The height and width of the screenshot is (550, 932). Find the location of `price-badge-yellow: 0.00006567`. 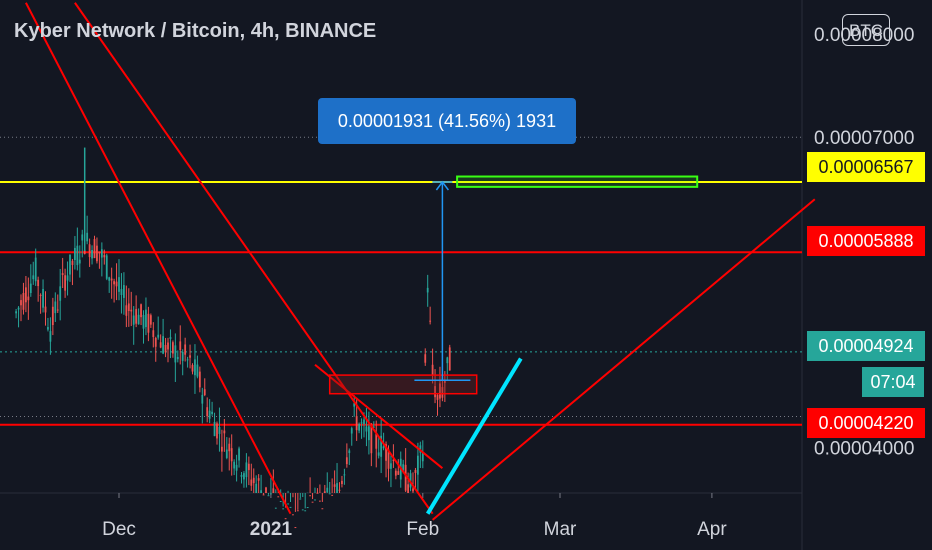

price-badge-yellow: 0.00006567 is located at coordinates (866, 167).